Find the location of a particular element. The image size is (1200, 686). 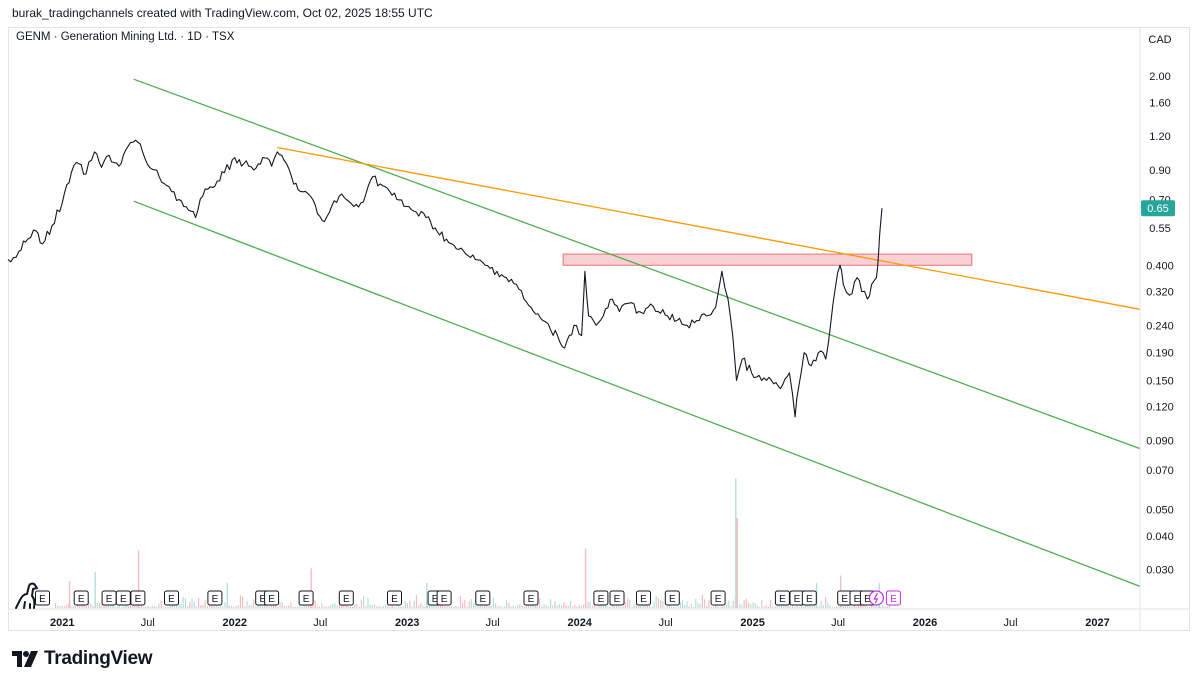

brand-name: TradingView is located at coordinates (98, 658).